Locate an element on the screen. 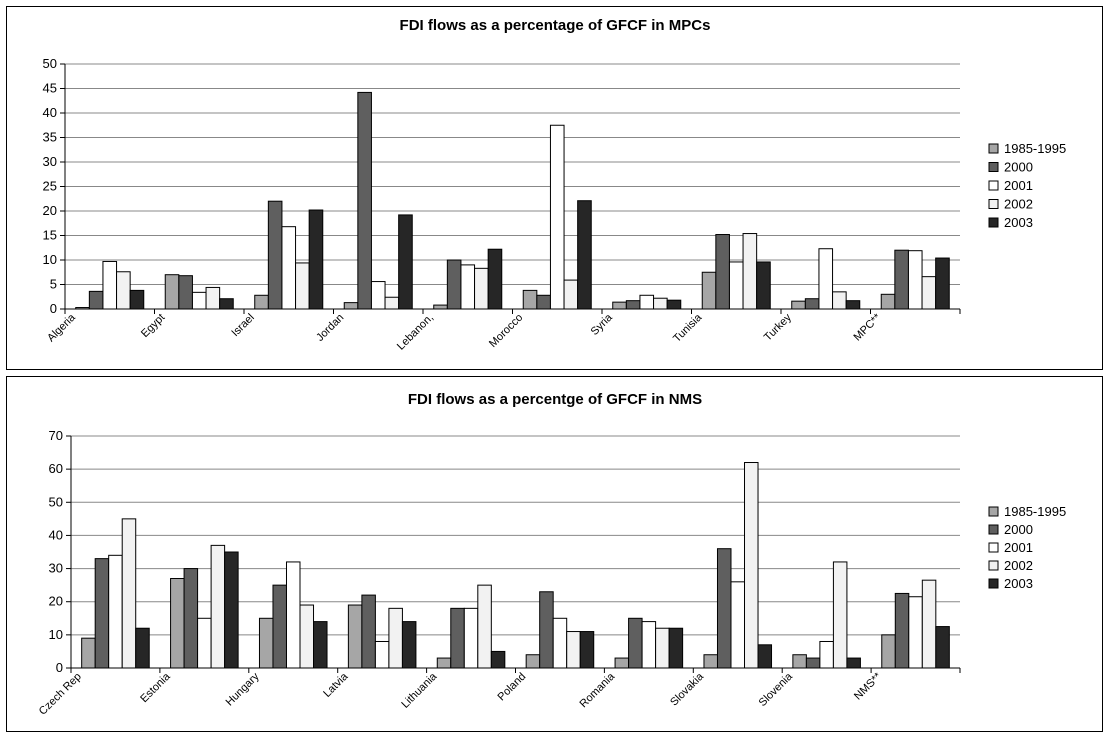 This screenshot has width=1109, height=737. x-category-label: Czech Rep is located at coordinates (60, 694).